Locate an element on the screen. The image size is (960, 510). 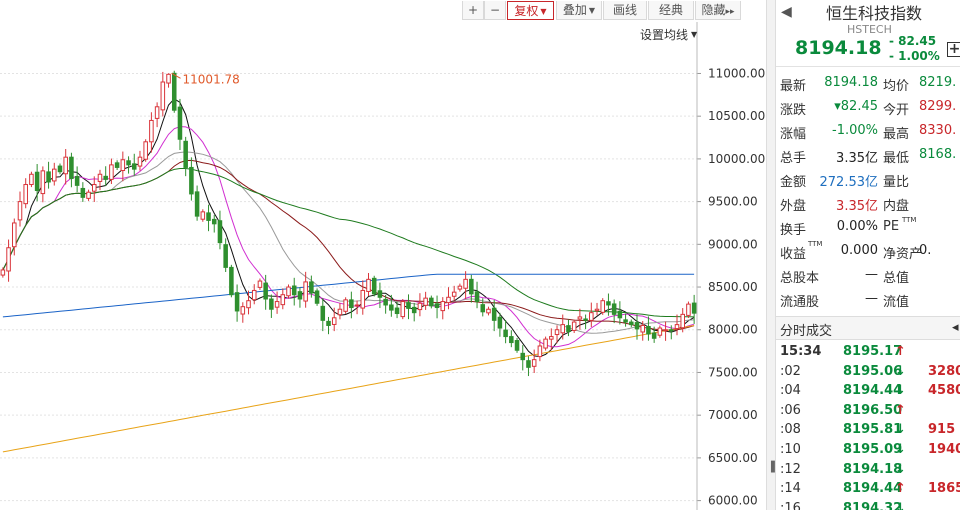
quote-value: ▾82.45 is located at coordinates (856, 106).